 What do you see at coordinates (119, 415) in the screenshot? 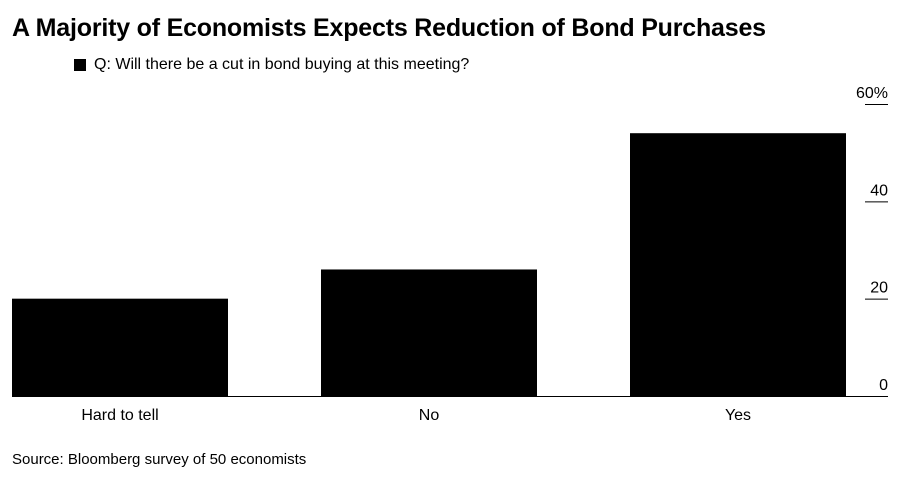
I see `x-tick-label: Hard to tell` at bounding box center [119, 415].